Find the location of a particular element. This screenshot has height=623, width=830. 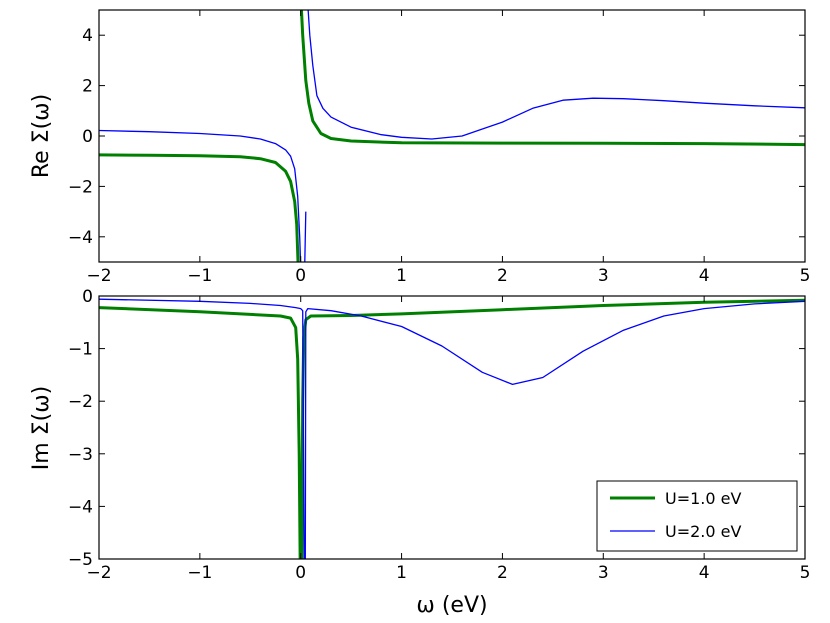

legend-entry-u2: U=2.0 eV is located at coordinates (703, 531).